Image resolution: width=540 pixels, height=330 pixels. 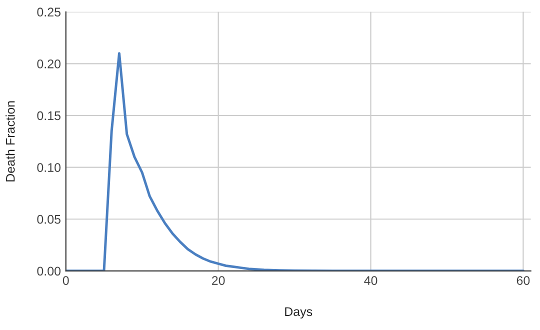 What do you see at coordinates (49, 63) in the screenshot?
I see `y-tick-label: 0.20` at bounding box center [49, 63].